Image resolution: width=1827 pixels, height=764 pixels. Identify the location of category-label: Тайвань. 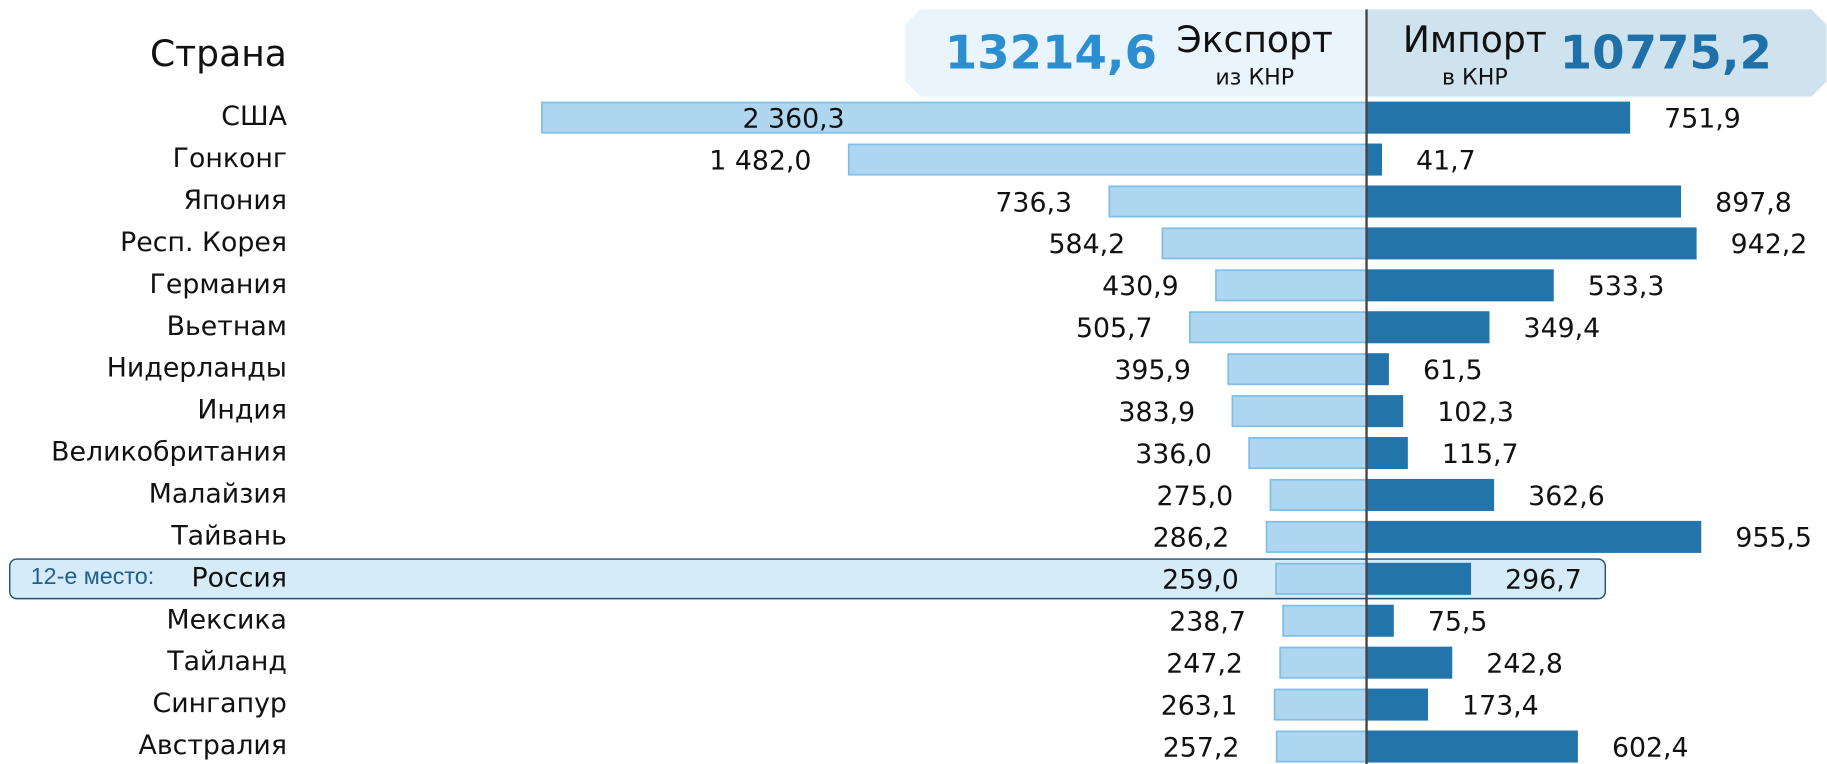
(228, 535).